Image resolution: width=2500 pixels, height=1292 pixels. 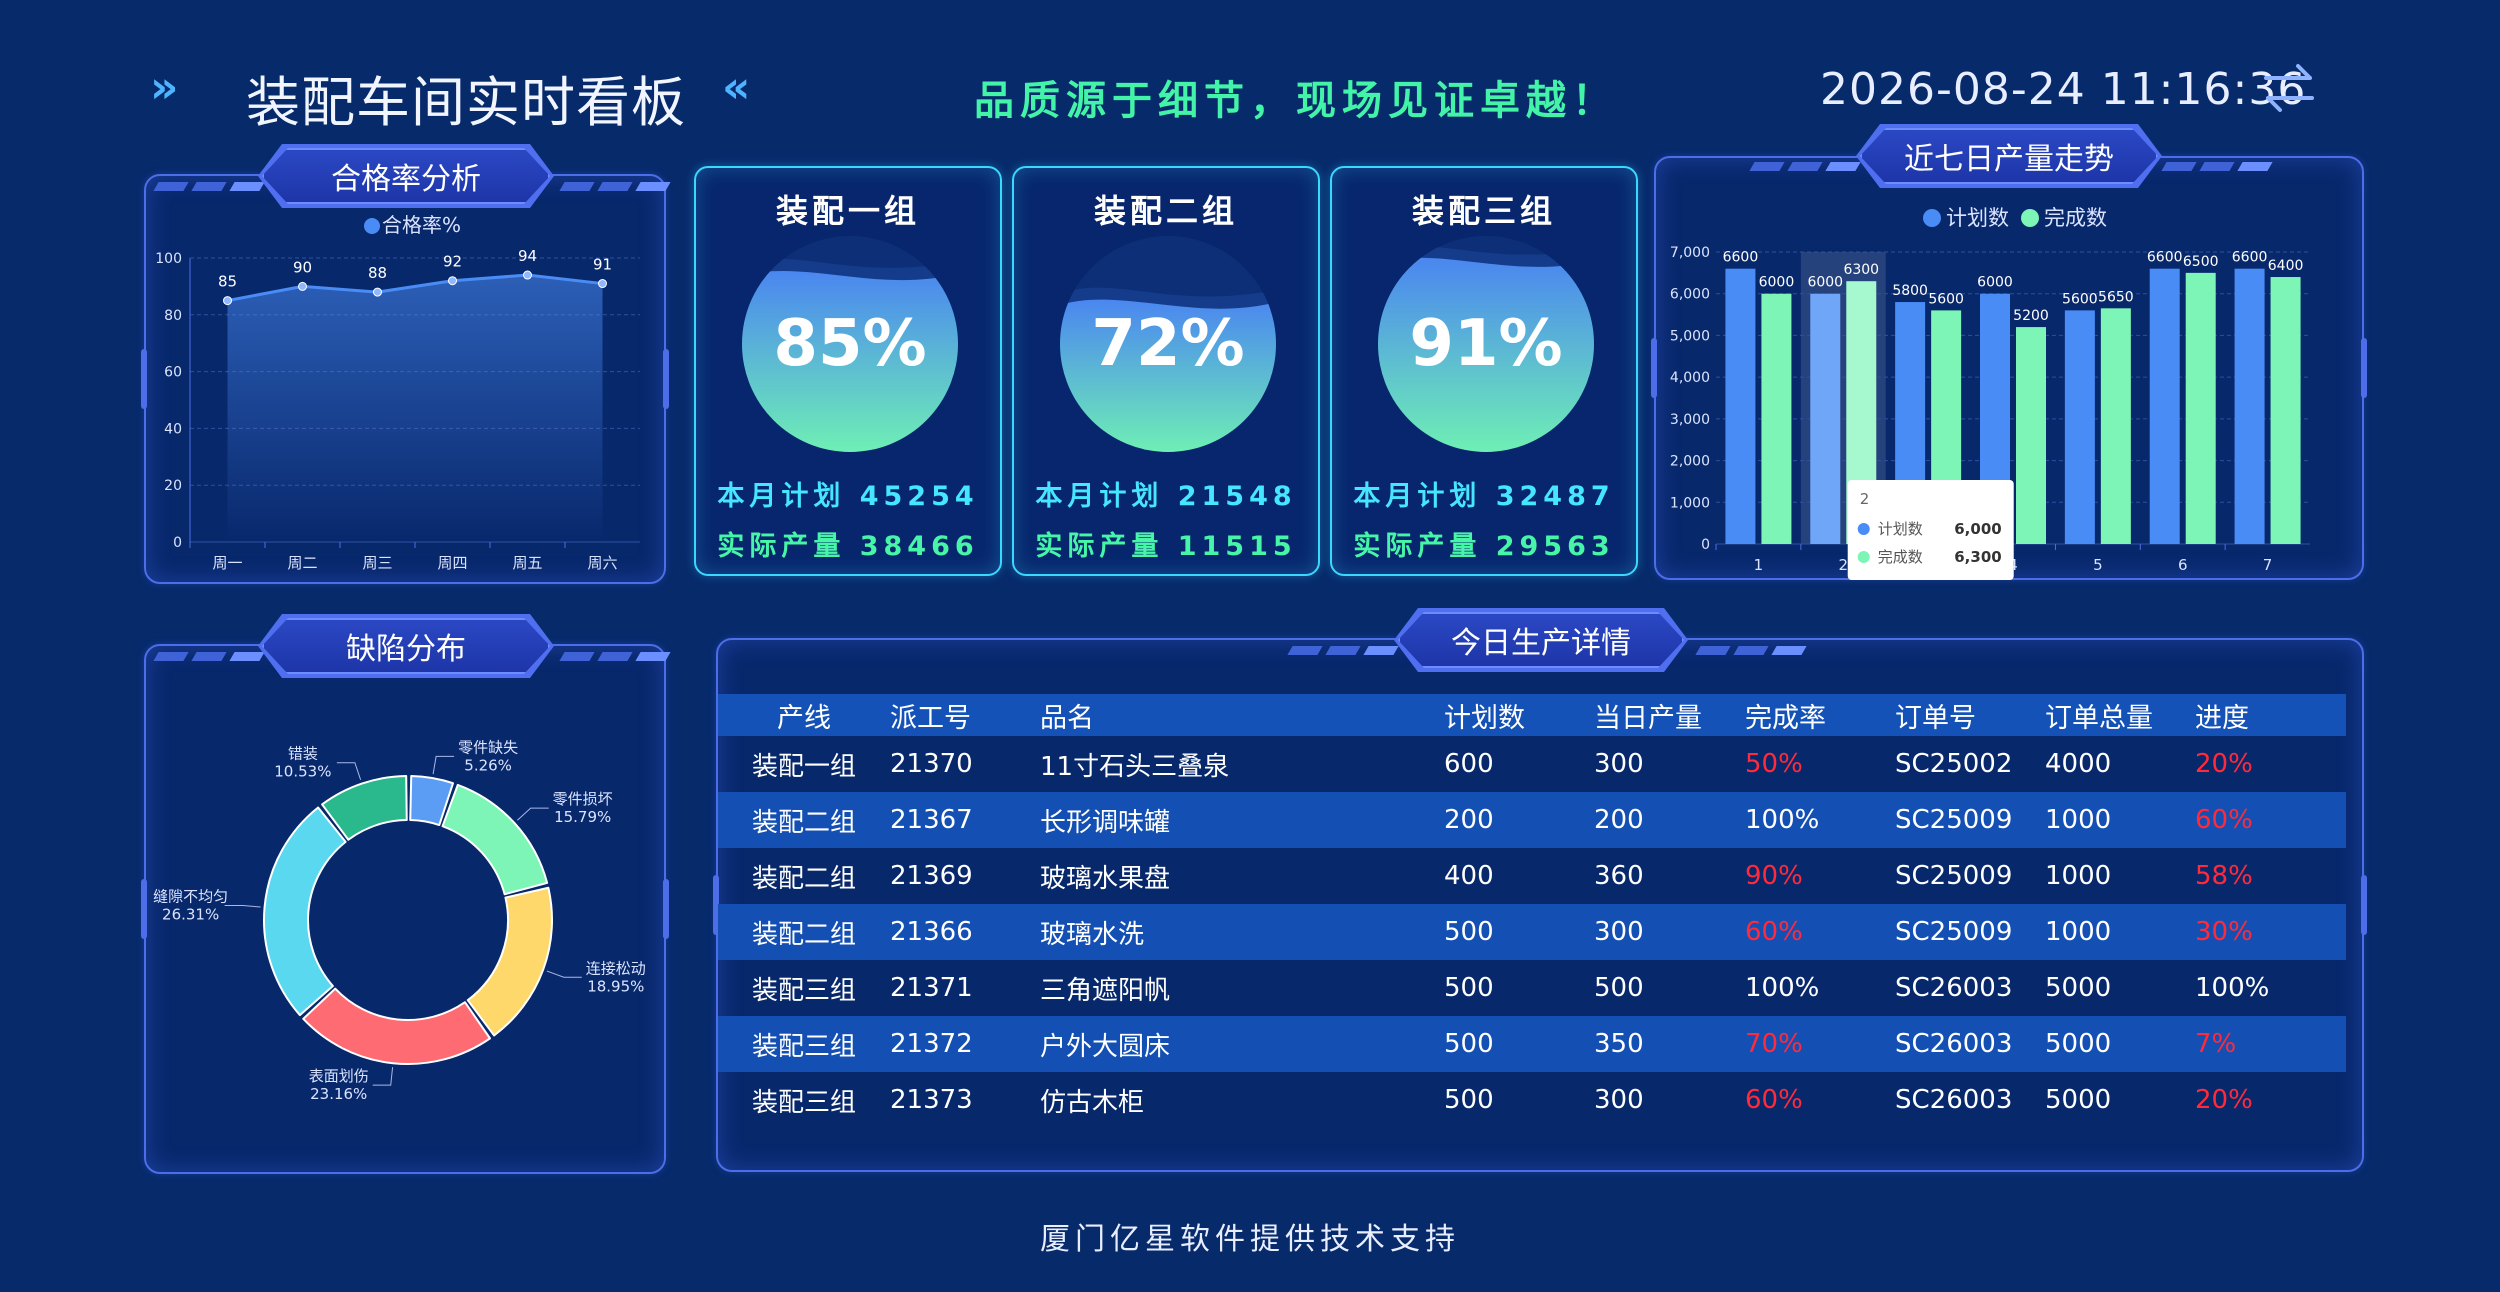 I want to click on data-label: 6300, so click(x=1861, y=270).